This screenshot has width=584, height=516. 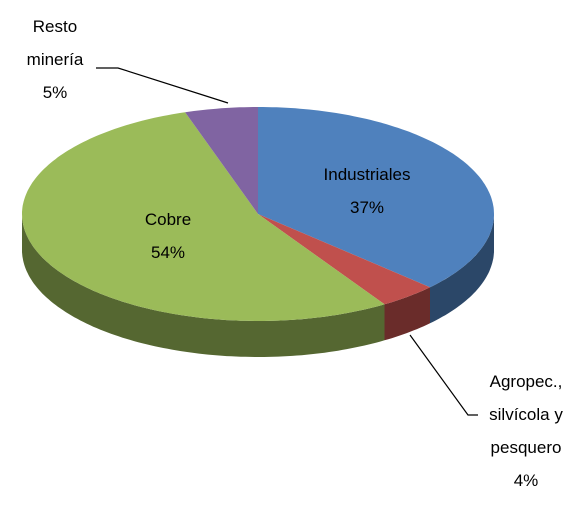 I want to click on slice-label: Cobre, so click(x=168, y=219).